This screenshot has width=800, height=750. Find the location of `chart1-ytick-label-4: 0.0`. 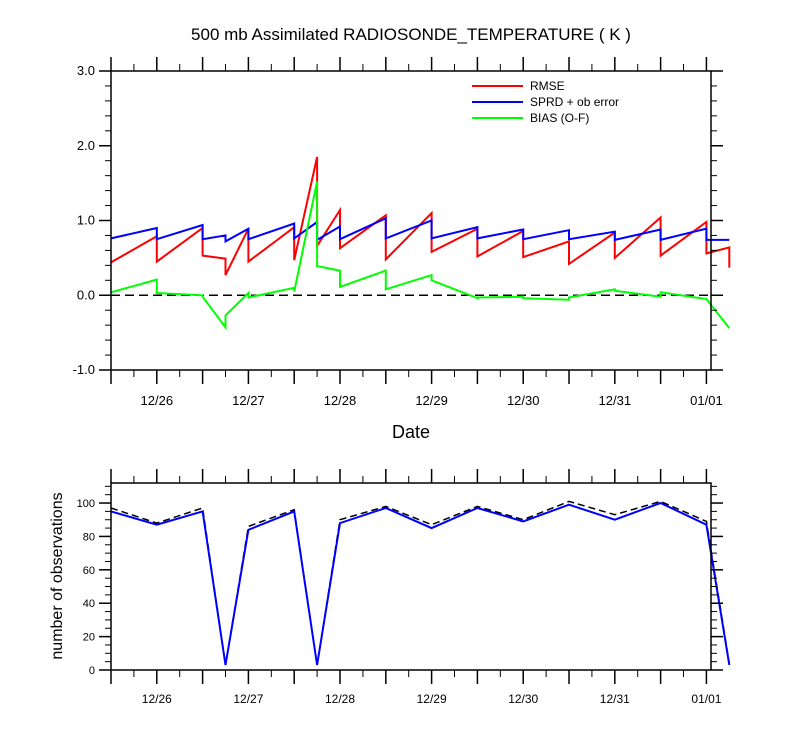

chart1-ytick-label-4: 0.0 is located at coordinates (86, 294).